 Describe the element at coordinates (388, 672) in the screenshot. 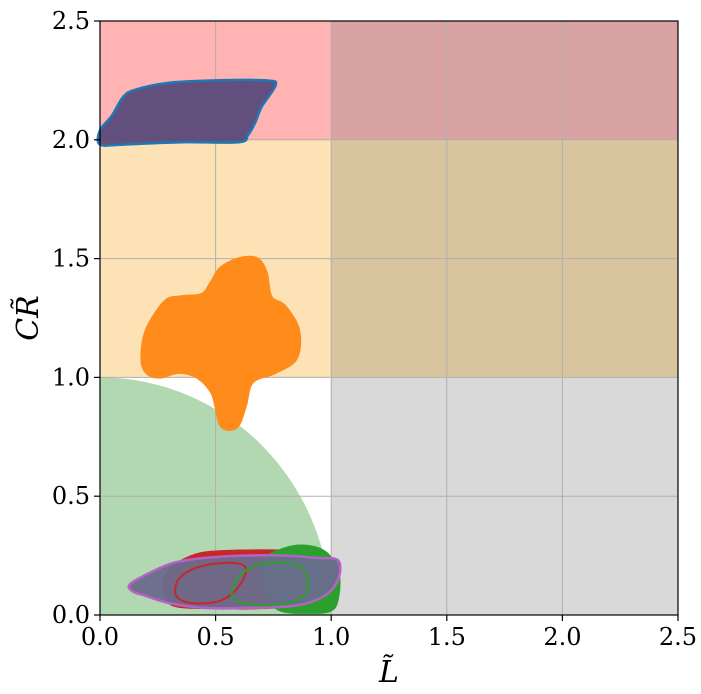

I see `x-axis-label: L̃` at that location.